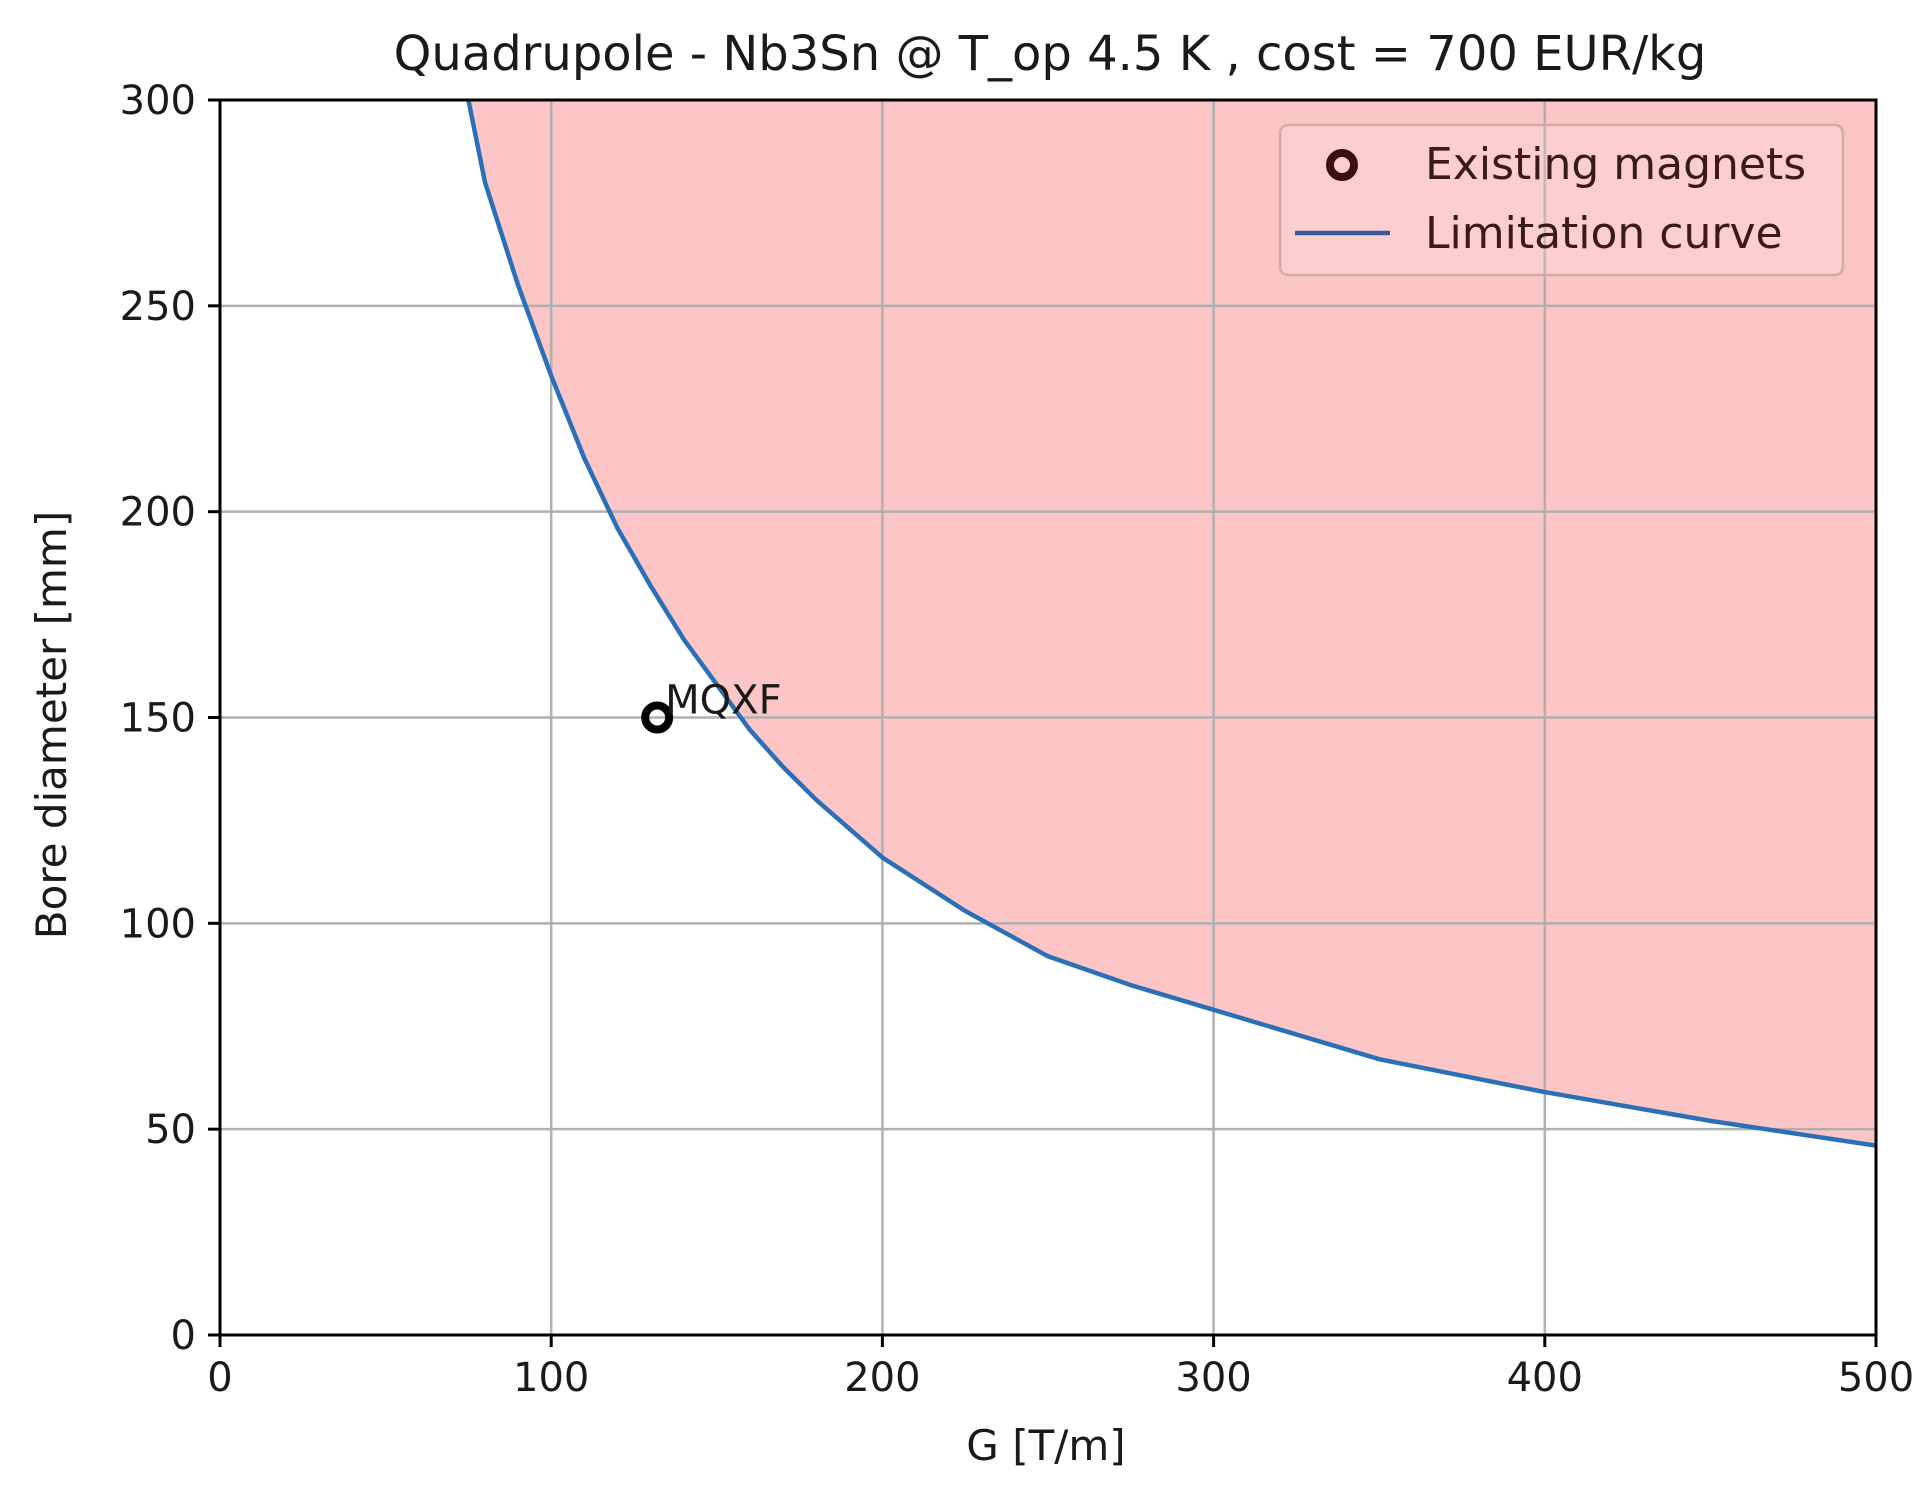 The width and height of the screenshot is (1931, 1495). Describe the element at coordinates (158, 307) in the screenshot. I see `y-tick-label: 250` at that location.